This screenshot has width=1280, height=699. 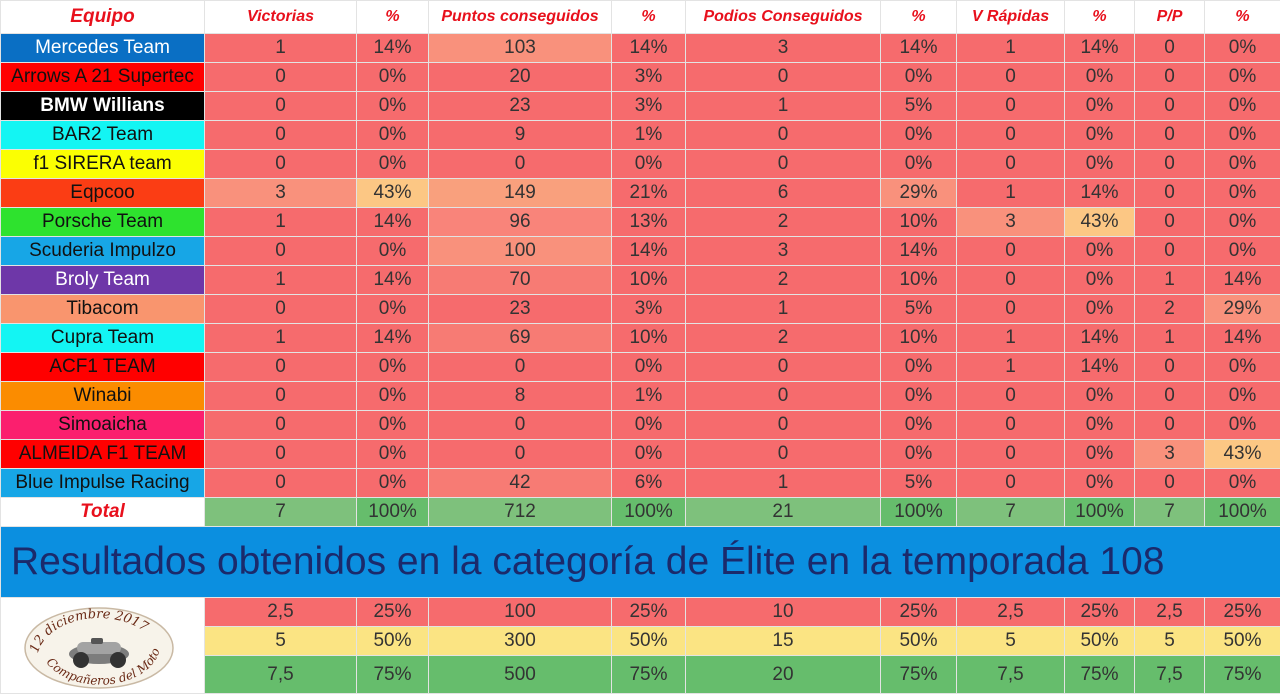 I want to click on threshold-row: 7,5 75% 500 75% 20 75% 7,5 75% 7,5 75%, so click(x=640, y=674).